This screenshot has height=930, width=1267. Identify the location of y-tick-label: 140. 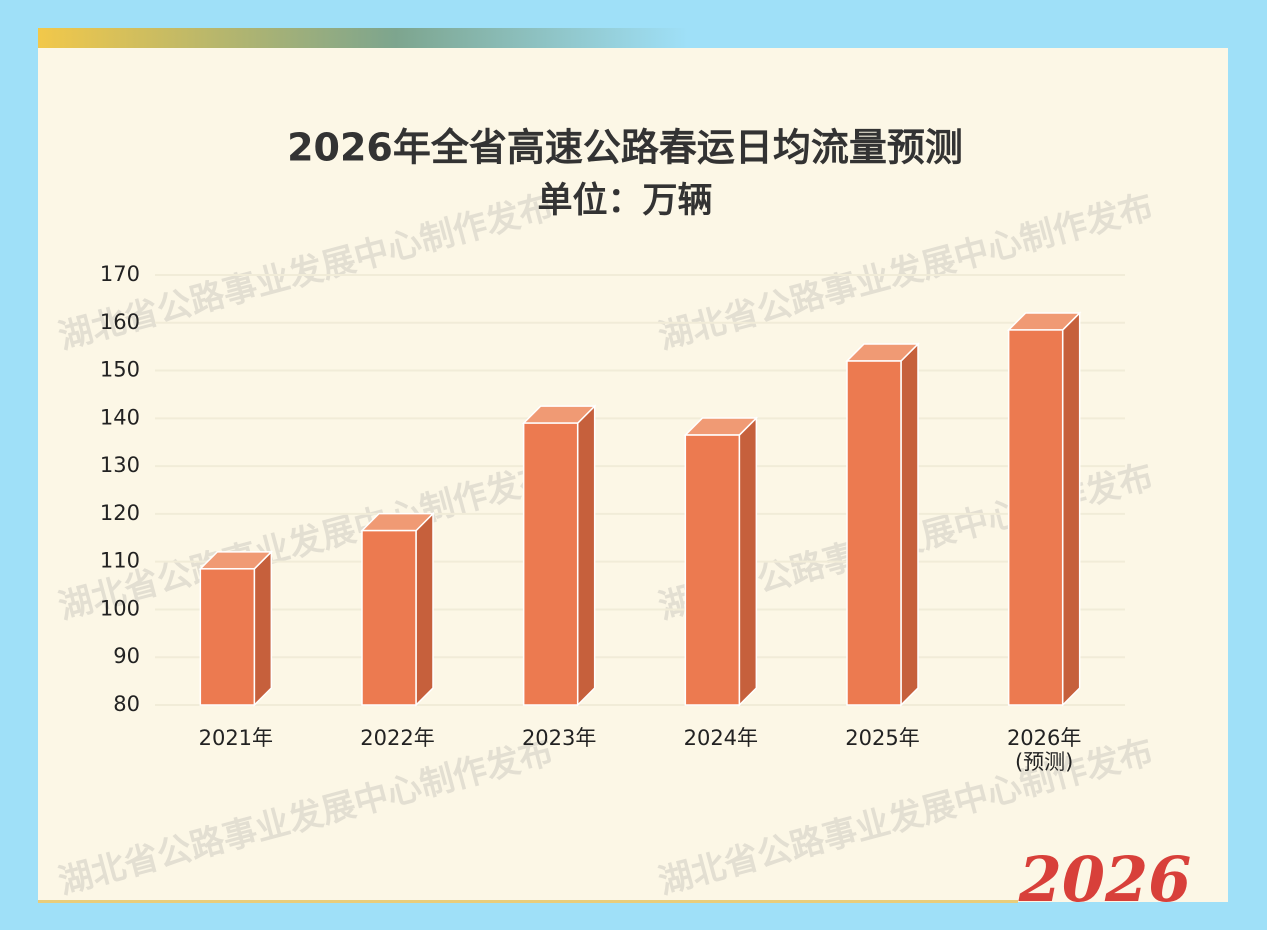
(120, 417).